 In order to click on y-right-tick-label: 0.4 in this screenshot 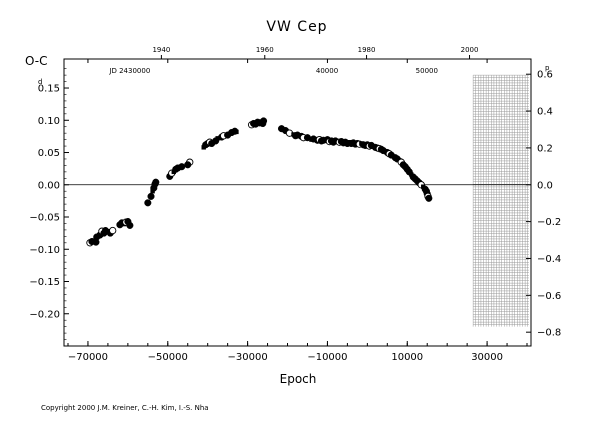, I will do `click(545, 112)`.